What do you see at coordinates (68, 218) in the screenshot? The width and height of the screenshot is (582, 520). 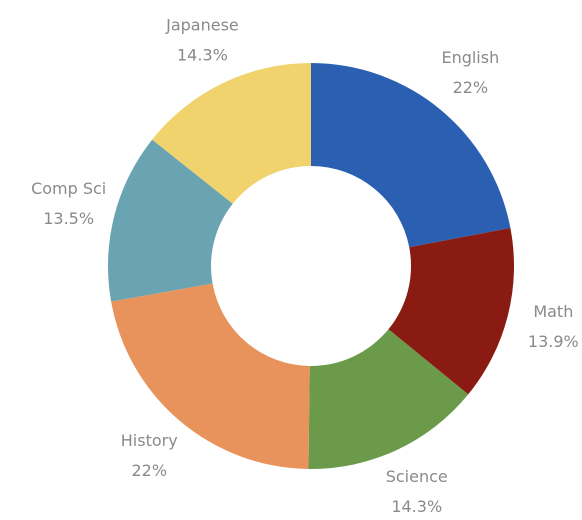 I see `slice-value-label: 13.5%` at bounding box center [68, 218].